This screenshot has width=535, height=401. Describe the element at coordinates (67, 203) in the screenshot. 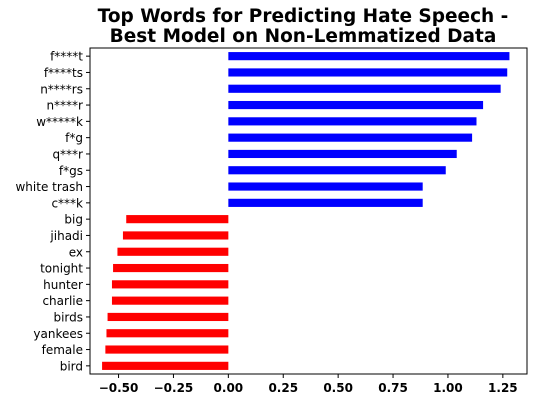

I see `y-tick-label: c***k` at that location.